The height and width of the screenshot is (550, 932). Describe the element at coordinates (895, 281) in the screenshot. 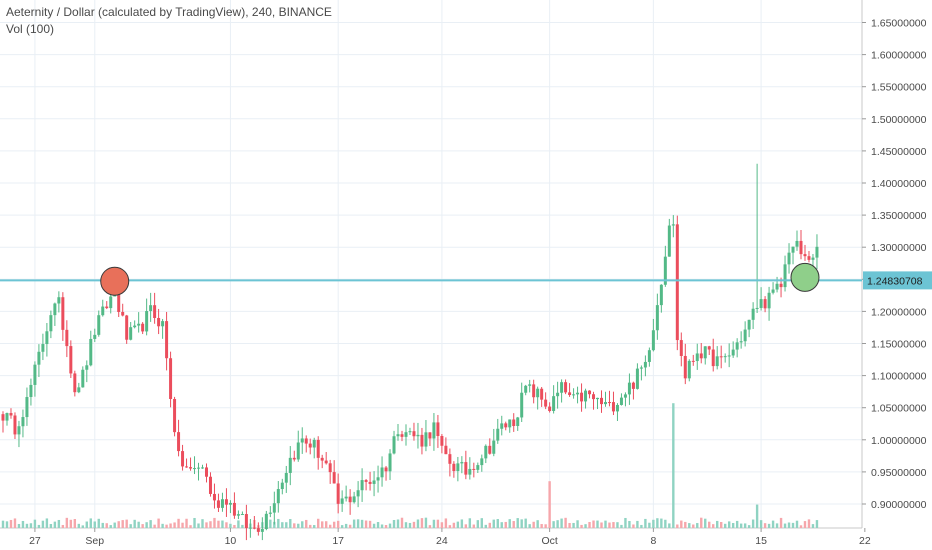

I see `current-price-label: 1.24830708` at that location.